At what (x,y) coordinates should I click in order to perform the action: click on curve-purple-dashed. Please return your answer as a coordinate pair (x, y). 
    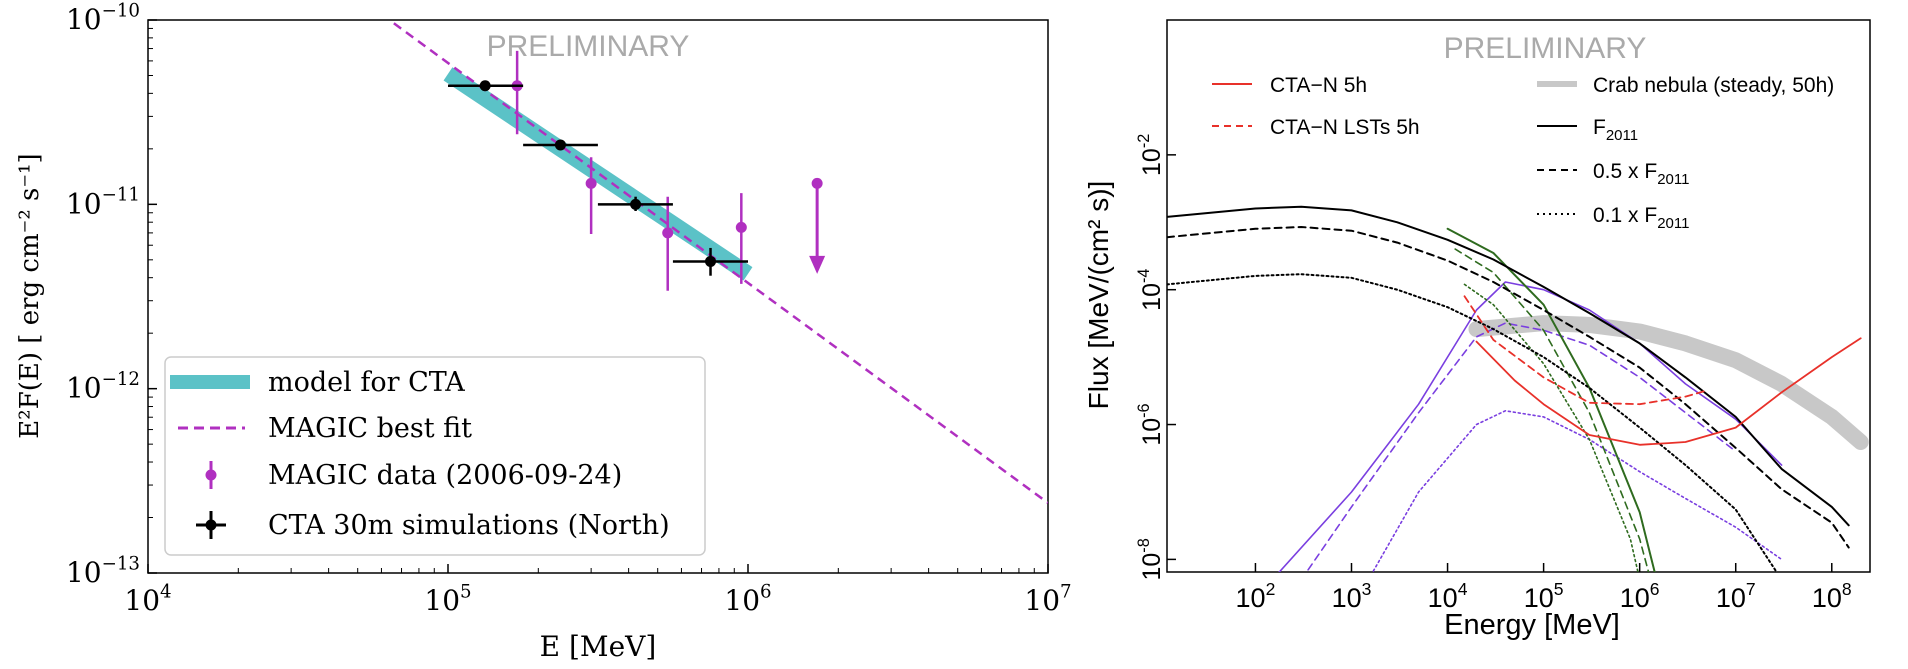
    Looking at the image, I should click on (1521, 447).